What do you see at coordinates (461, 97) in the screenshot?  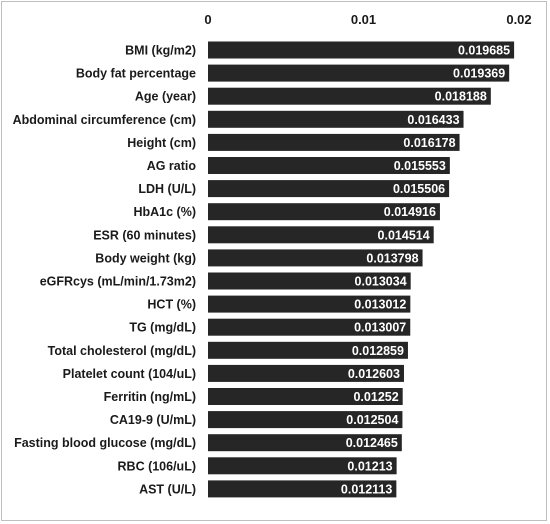 I see `data-label: 0.018188` at bounding box center [461, 97].